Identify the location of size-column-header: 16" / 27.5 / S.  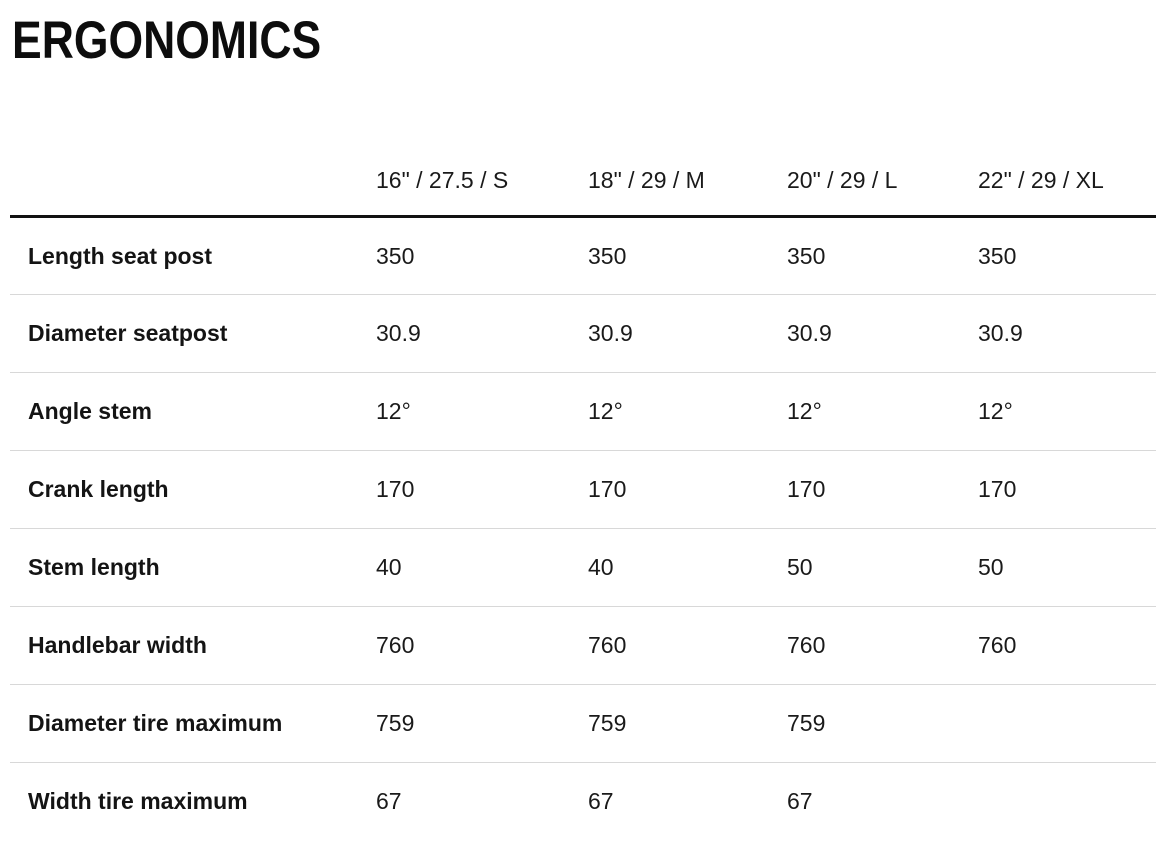
(482, 142).